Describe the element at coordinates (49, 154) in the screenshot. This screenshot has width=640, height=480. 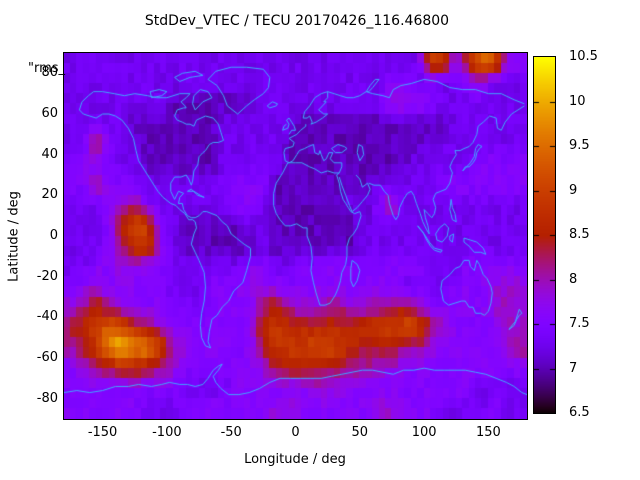
I see `y-tick-label: 40` at that location.